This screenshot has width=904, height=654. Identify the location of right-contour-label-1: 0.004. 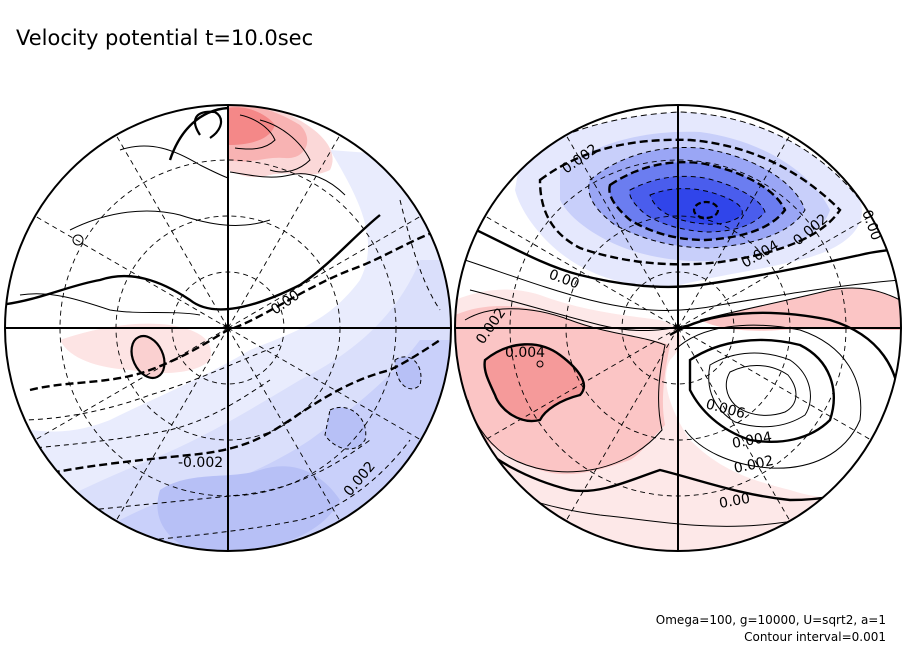
(525, 353).